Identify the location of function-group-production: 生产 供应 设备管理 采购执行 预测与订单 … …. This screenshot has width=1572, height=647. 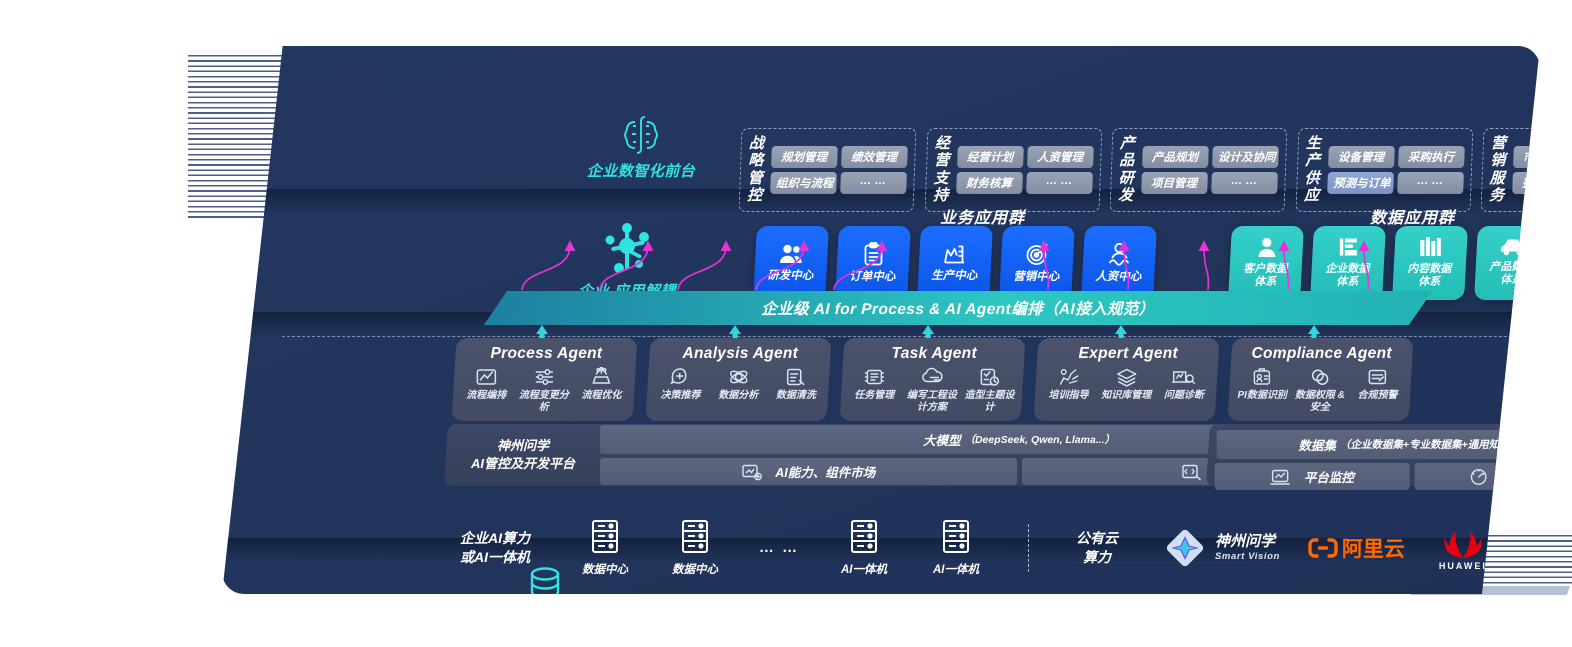
(1384, 170).